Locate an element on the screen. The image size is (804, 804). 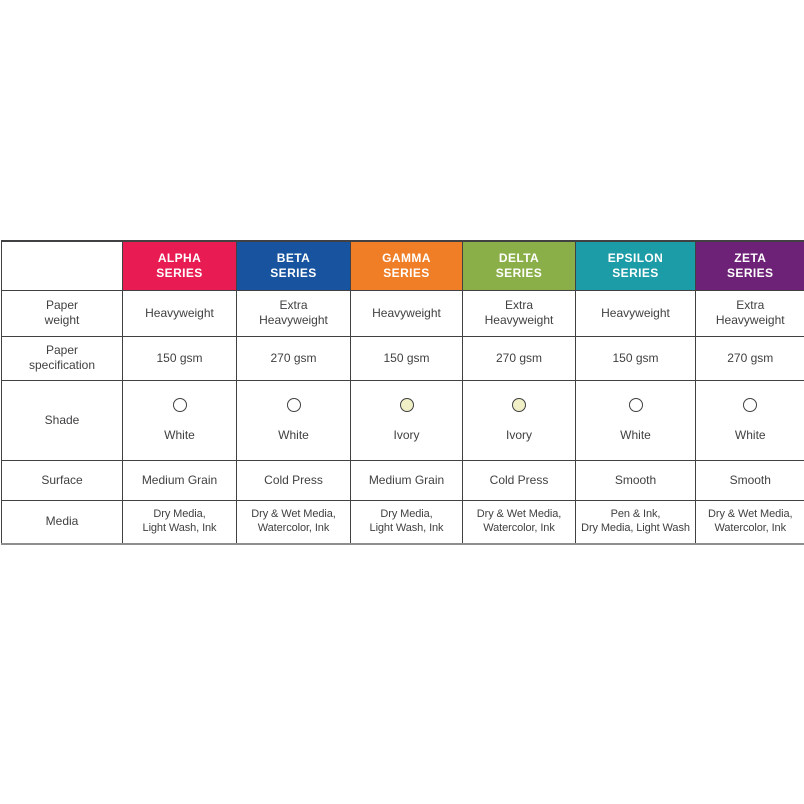
cell-surface-alpha: Medium Grain is located at coordinates (179, 480).